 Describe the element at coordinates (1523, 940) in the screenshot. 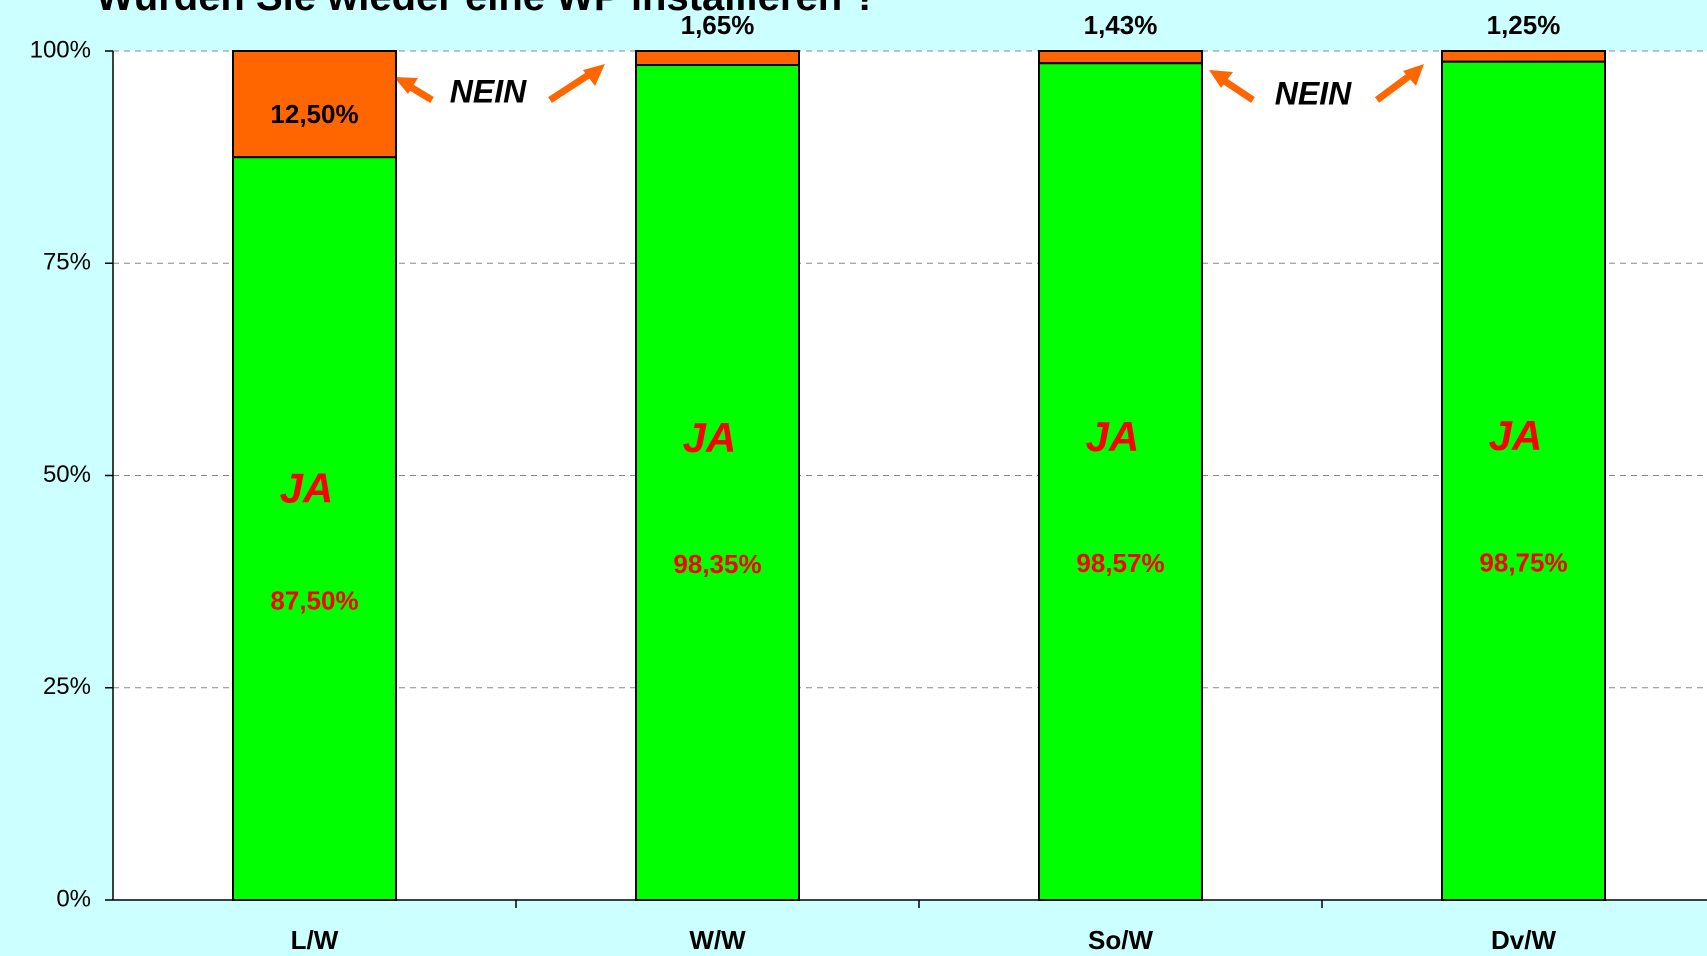

I see `x-tick-label: Dv/W` at that location.